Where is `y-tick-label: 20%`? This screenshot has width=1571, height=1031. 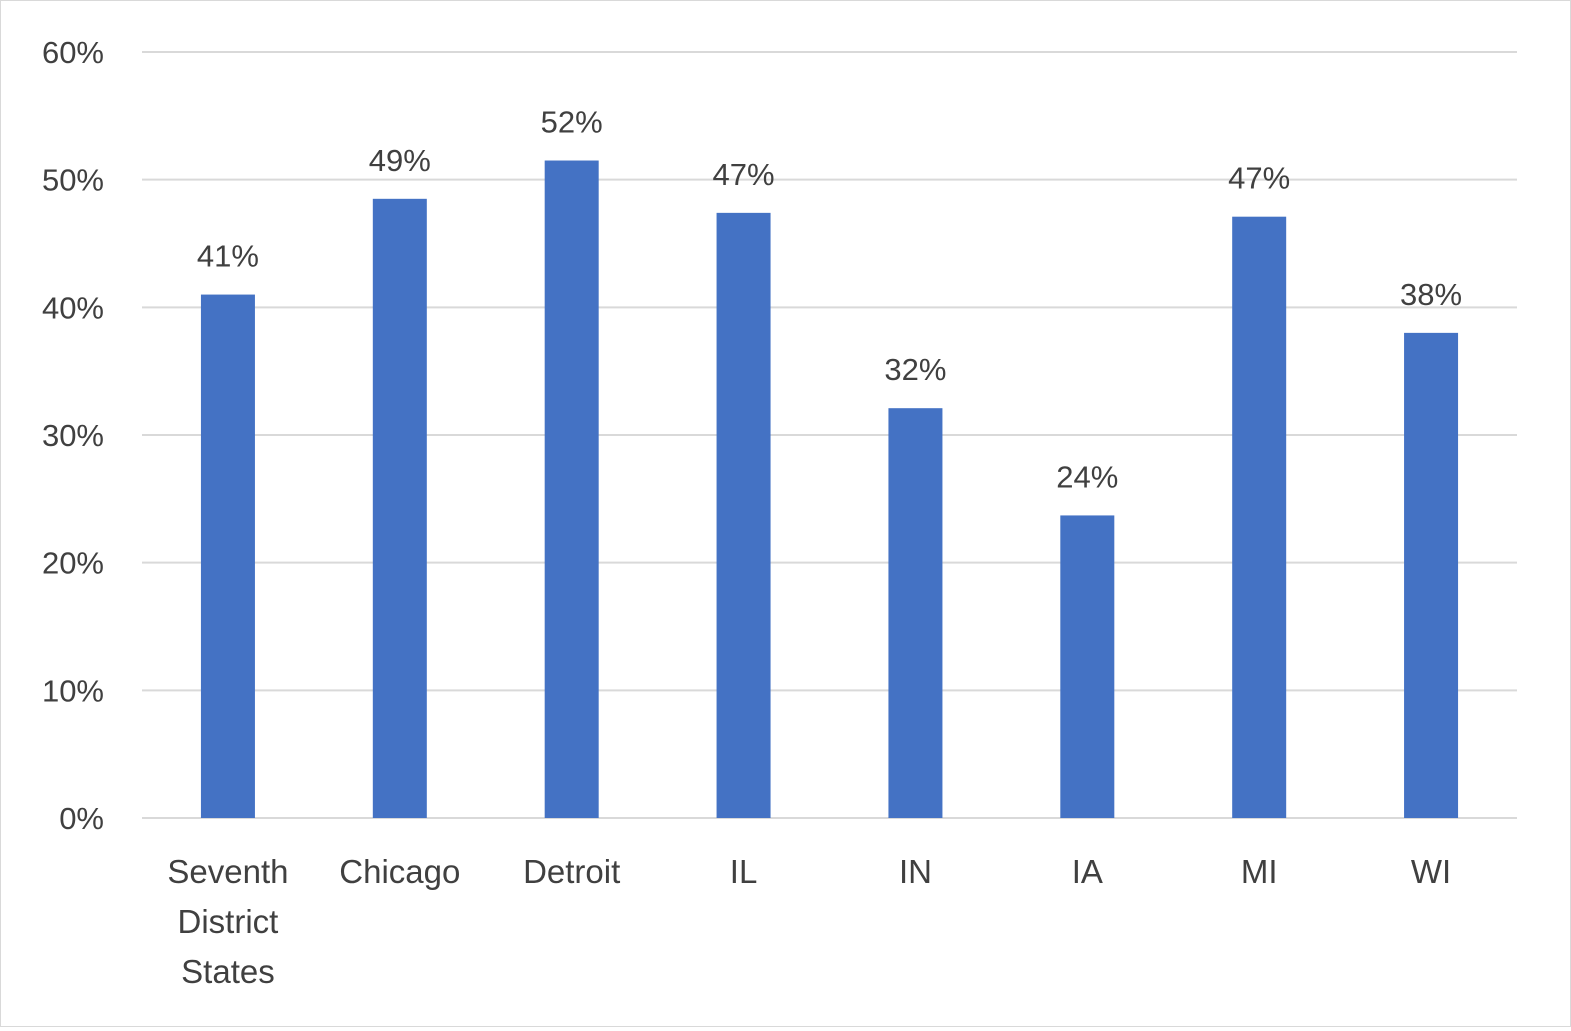
y-tick-label: 20% is located at coordinates (73, 563).